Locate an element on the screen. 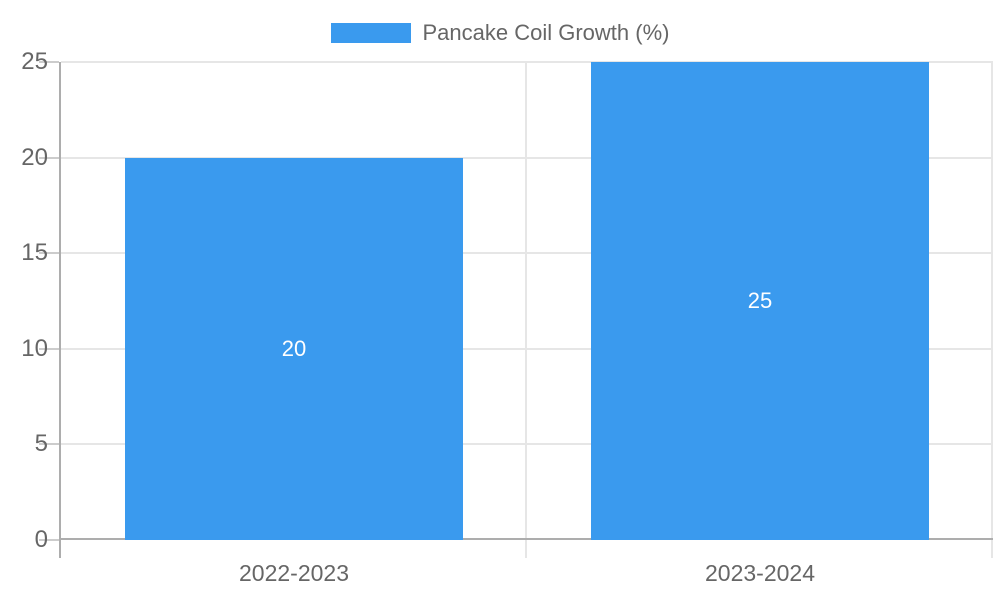 The width and height of the screenshot is (1000, 600). legend: Pancake Coil Growth (%) is located at coordinates (500, 33).